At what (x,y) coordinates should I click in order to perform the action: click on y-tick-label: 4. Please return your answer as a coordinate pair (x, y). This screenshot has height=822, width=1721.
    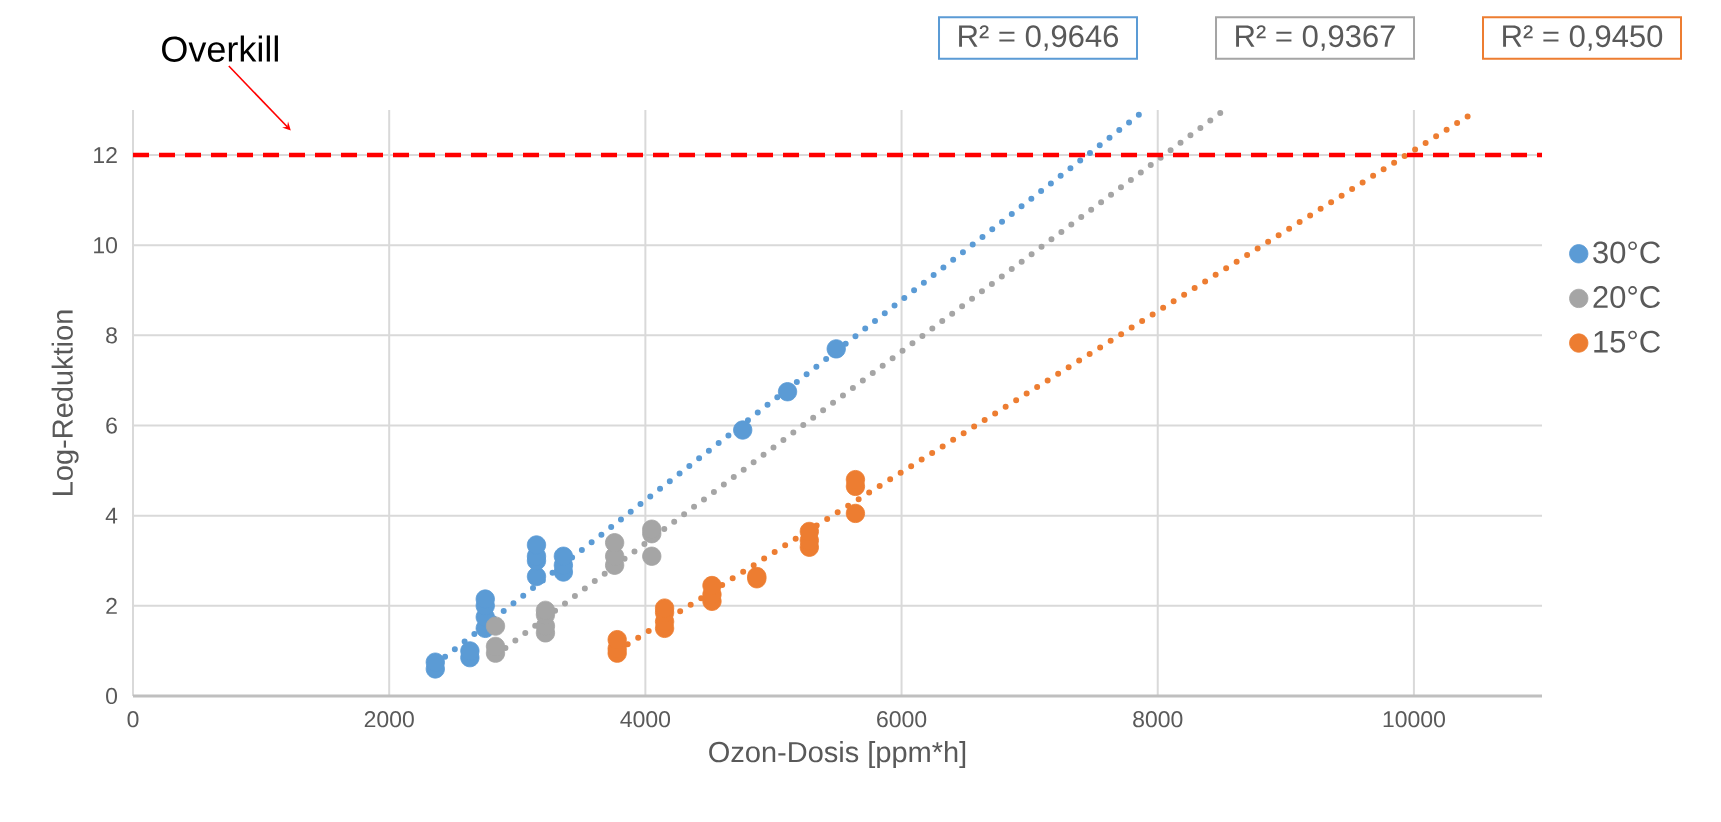
    Looking at the image, I should click on (111, 515).